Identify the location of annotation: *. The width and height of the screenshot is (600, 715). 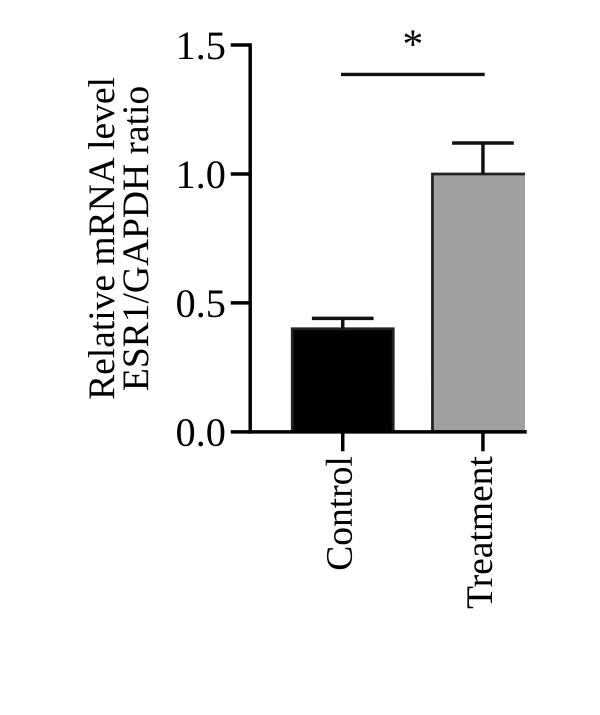
(413, 38).